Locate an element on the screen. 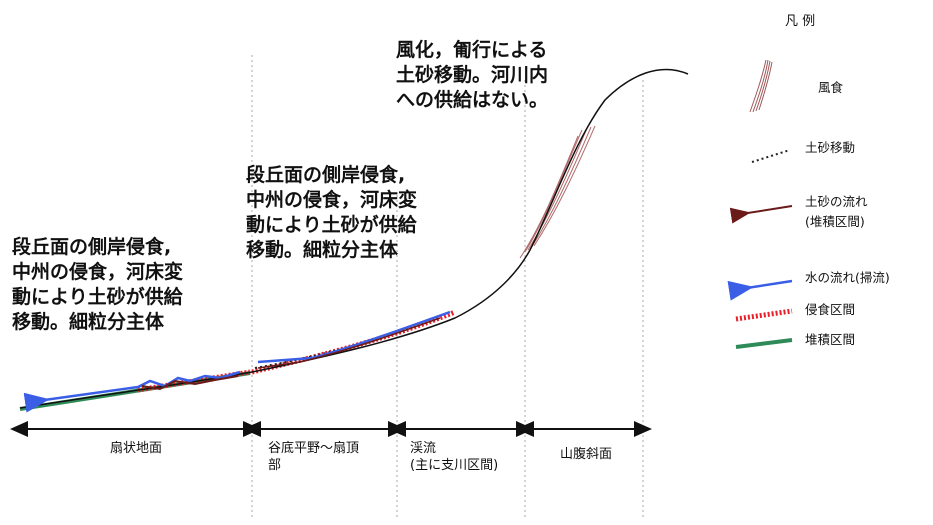  legend-symbol-water-flow is located at coordinates (760, 290).